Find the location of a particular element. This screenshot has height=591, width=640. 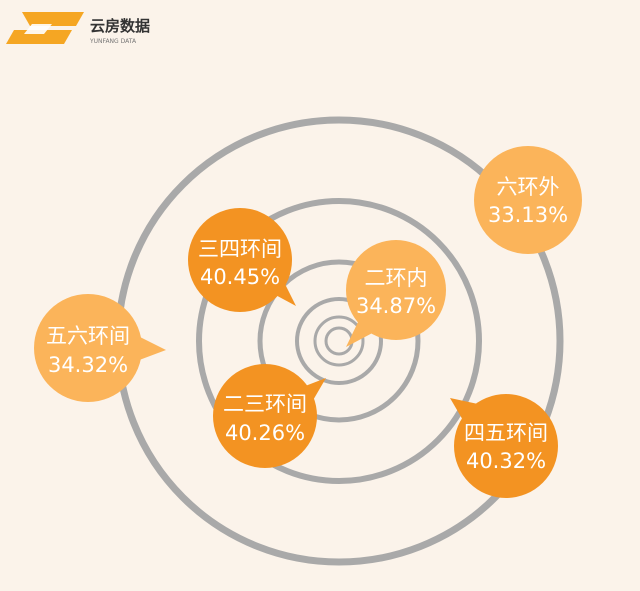

percent-ring6-outer: 33.13% is located at coordinates (528, 215).